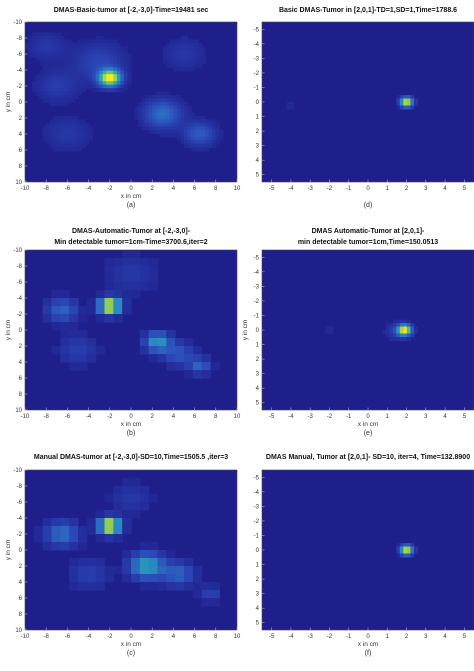 This screenshot has width=474, height=671. I want to click on y-tick-label: 6, so click(21, 599).